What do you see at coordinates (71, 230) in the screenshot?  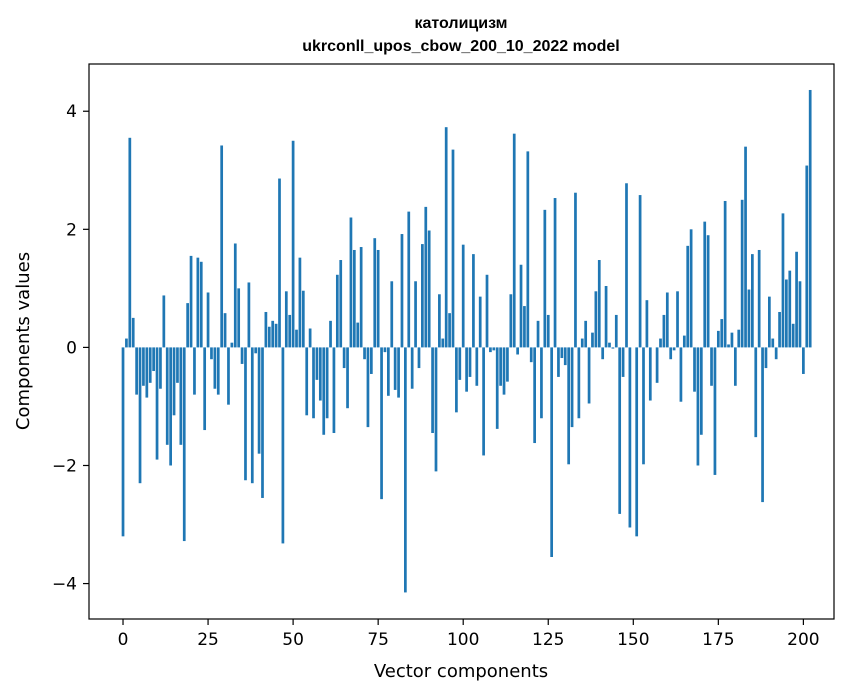 I see `y-tick-label: 2` at bounding box center [71, 230].